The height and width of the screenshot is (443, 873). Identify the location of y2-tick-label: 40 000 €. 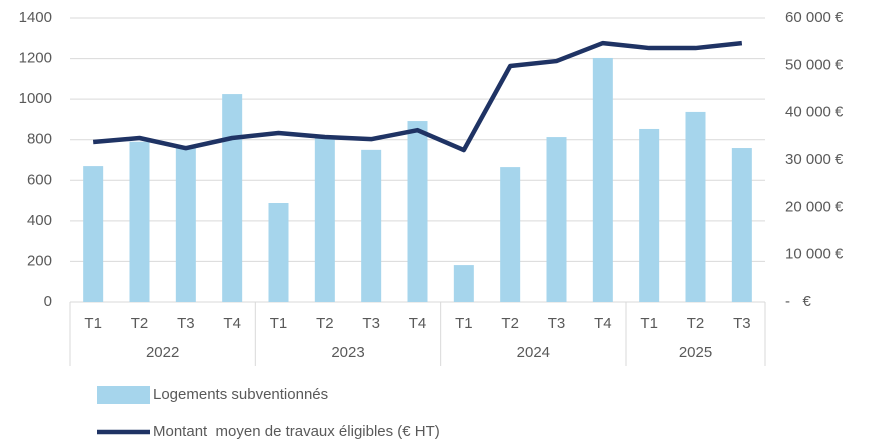
(814, 112).